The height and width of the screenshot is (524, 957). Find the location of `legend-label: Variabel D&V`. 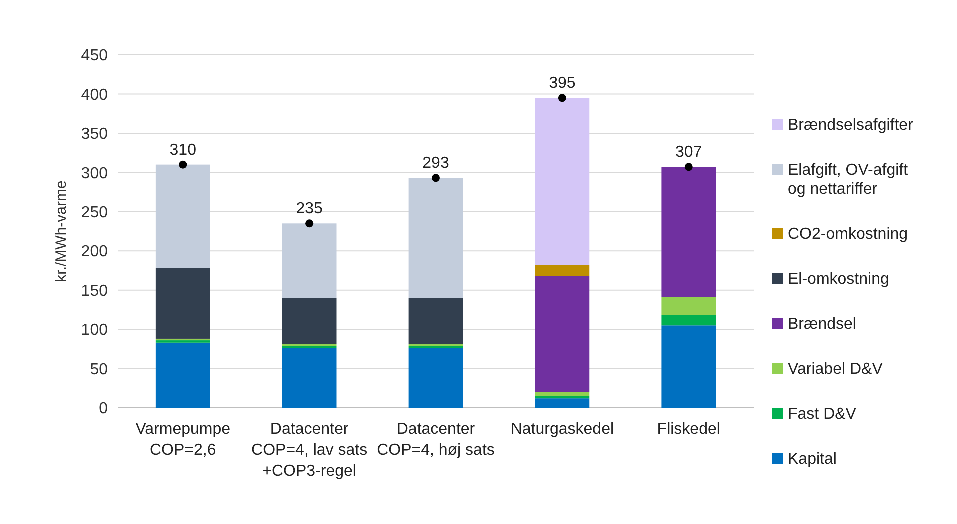

legend-label: Variabel D&V is located at coordinates (836, 369).